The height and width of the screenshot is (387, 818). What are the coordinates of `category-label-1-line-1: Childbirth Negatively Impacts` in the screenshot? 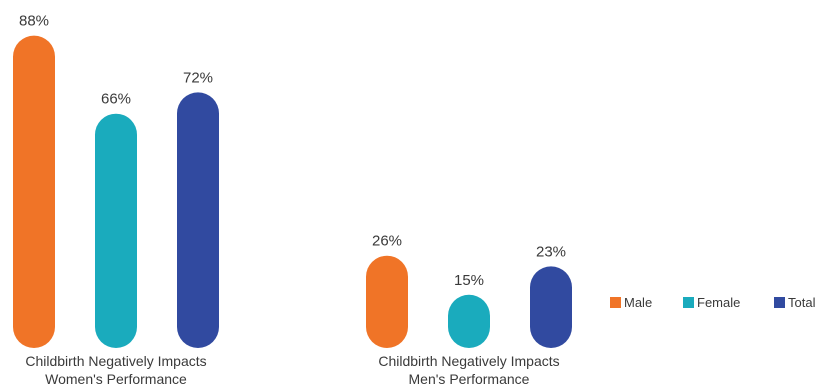 It's located at (115, 361).